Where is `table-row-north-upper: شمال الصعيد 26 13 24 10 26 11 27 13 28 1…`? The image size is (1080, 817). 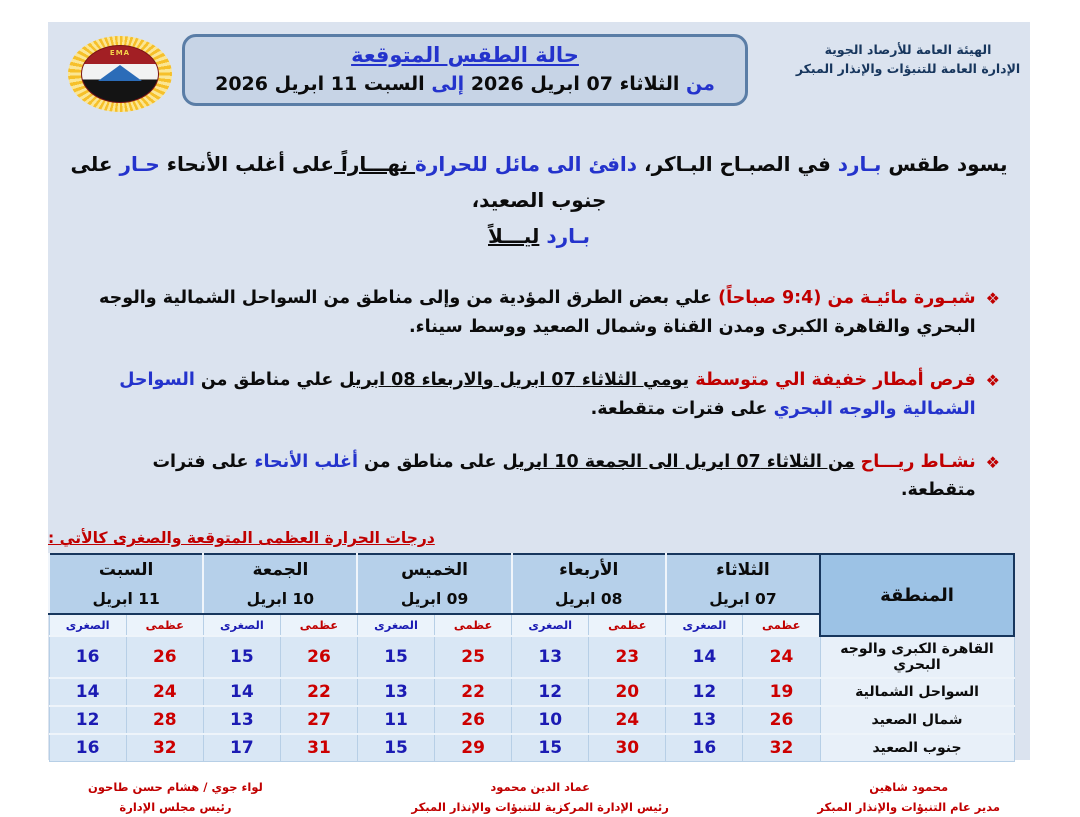
table-row-north-upper: شمال الصعيد 26 13 24 10 26 11 27 13 28 1… is located at coordinates (531, 720).